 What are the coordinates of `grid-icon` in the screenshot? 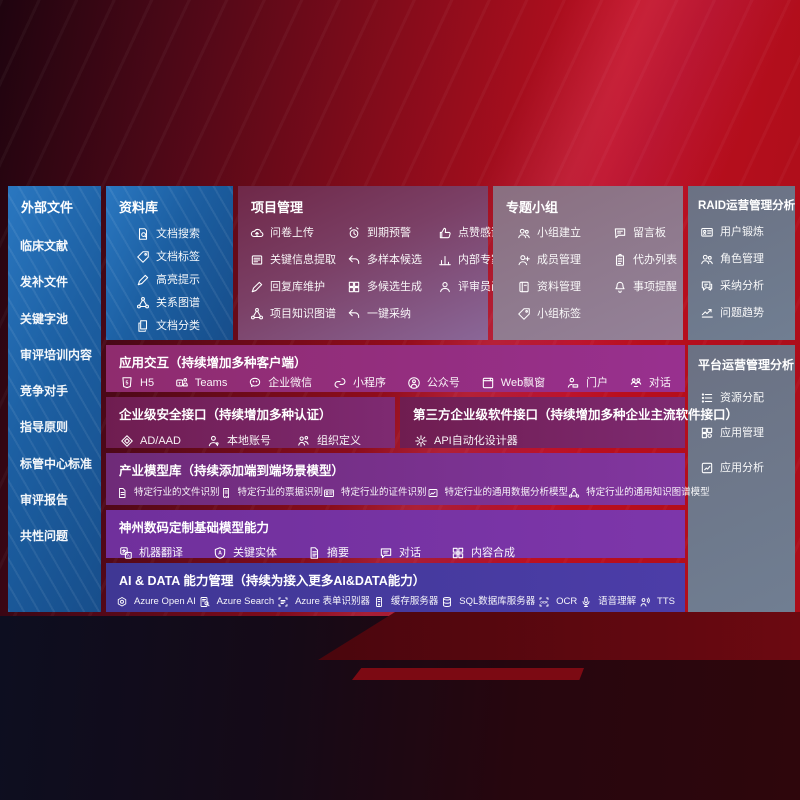 It's located at (354, 287).